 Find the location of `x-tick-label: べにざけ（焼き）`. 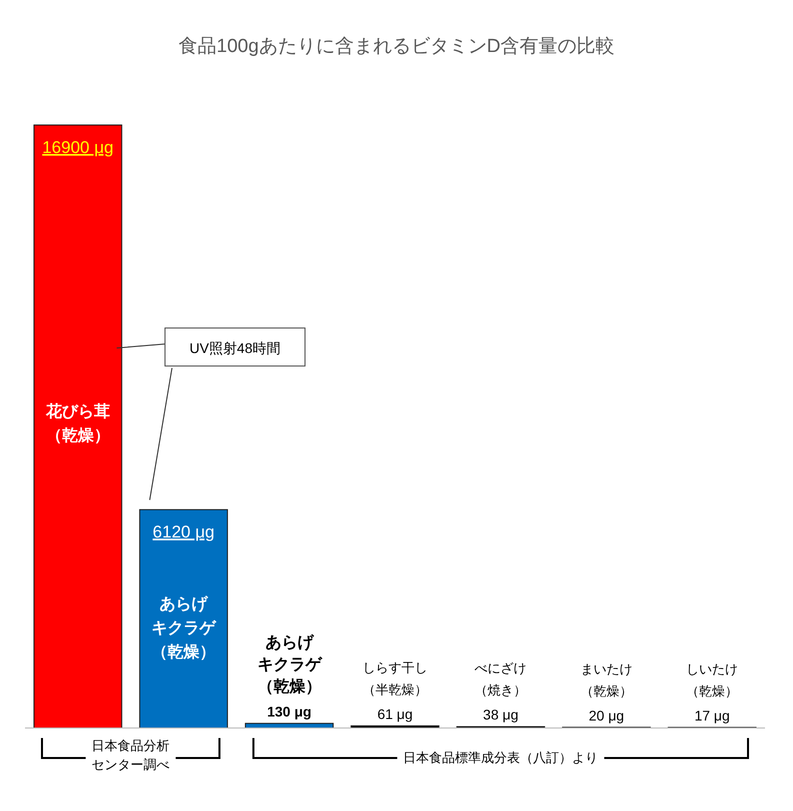

x-tick-label: べにざけ（焼き） is located at coordinates (500, 679).